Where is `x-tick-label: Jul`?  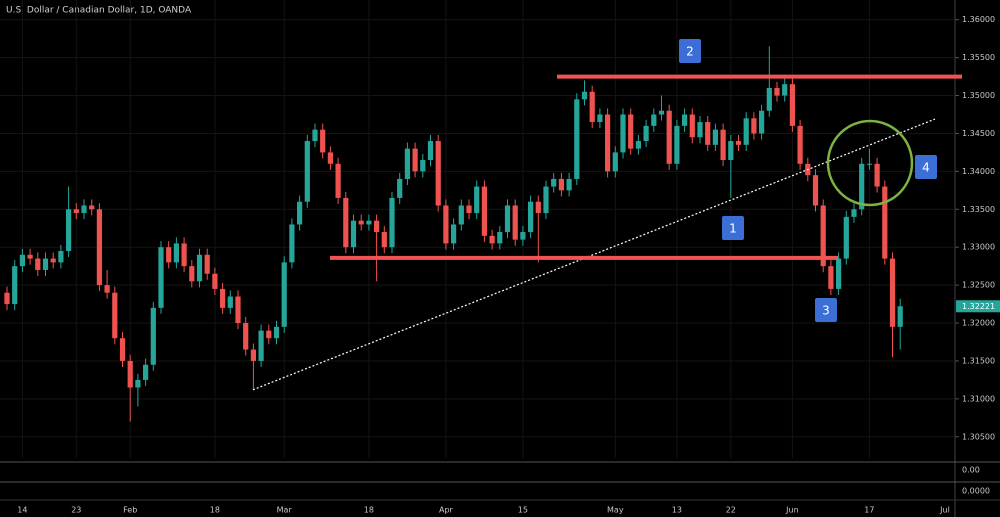
x-tick-label: Jul is located at coordinates (944, 510).